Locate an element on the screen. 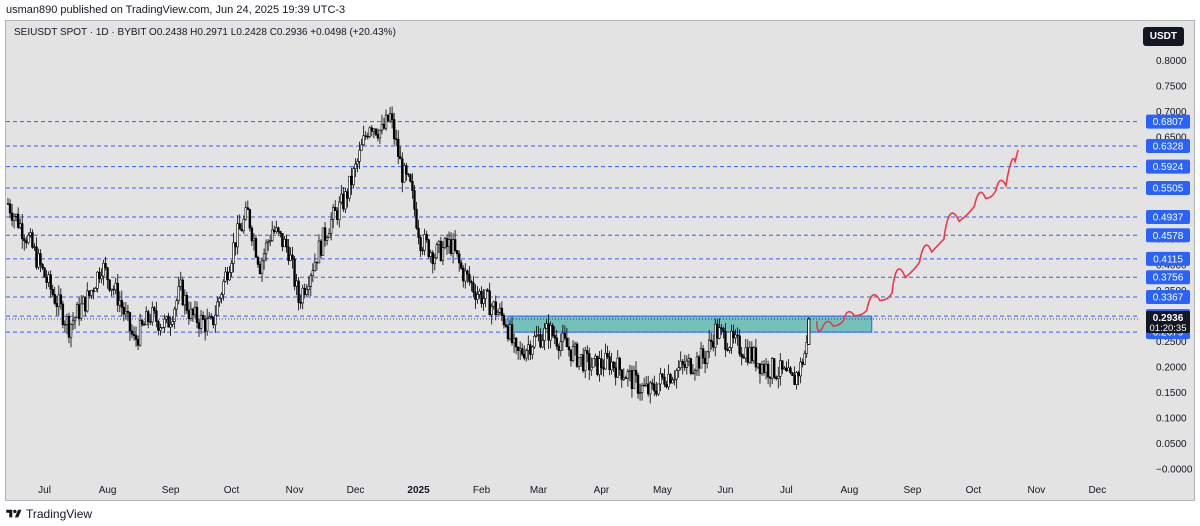 The image size is (1200, 526). level-label: 0.4115 is located at coordinates (1168, 259).